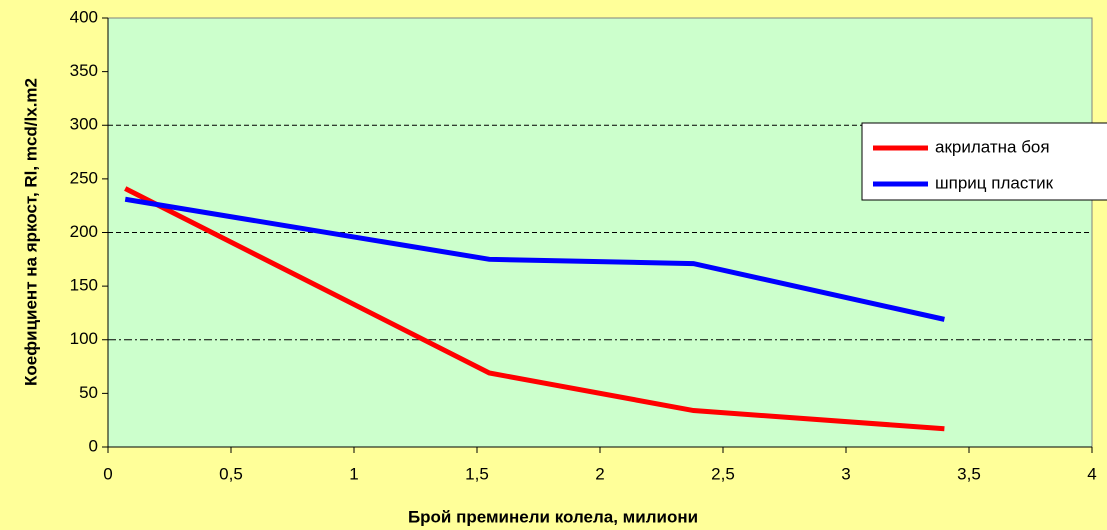 Image resolution: width=1107 pixels, height=530 pixels. I want to click on x-tick-label: 3,5, so click(969, 473).